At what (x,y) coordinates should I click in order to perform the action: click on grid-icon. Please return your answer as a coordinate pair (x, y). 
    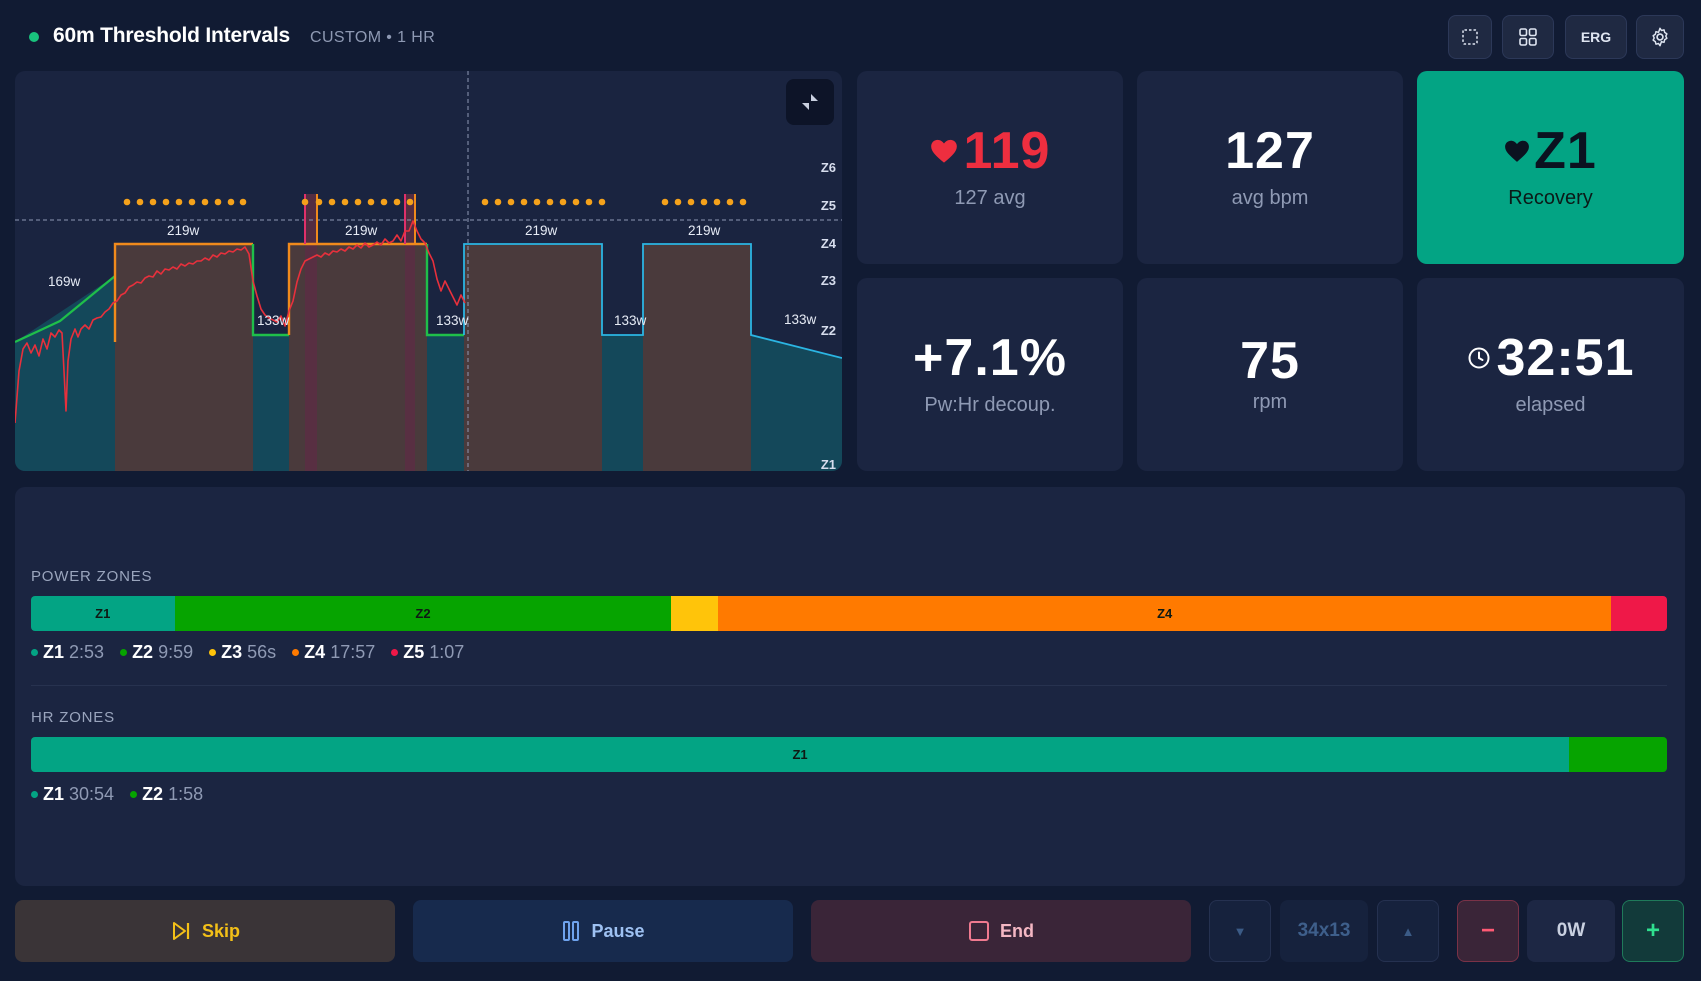
    Looking at the image, I should click on (1528, 37).